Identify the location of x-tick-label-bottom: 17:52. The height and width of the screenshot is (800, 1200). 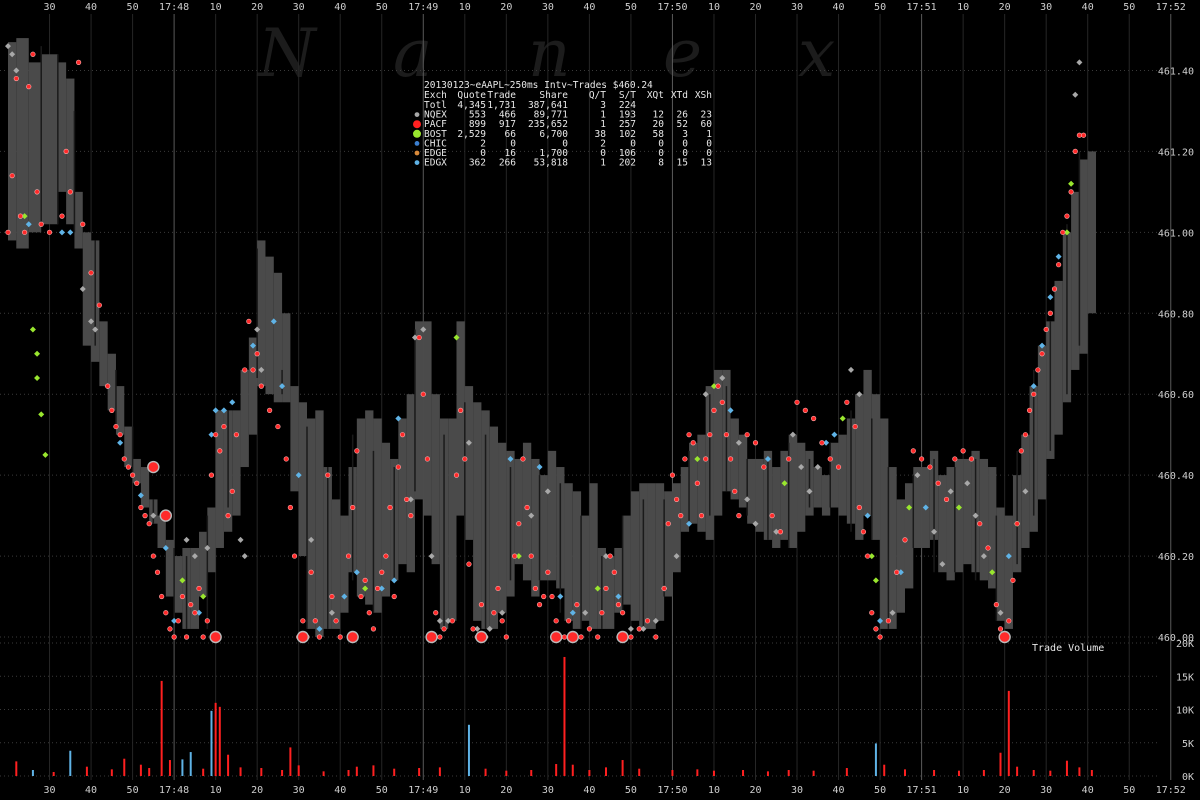
(1171, 790).